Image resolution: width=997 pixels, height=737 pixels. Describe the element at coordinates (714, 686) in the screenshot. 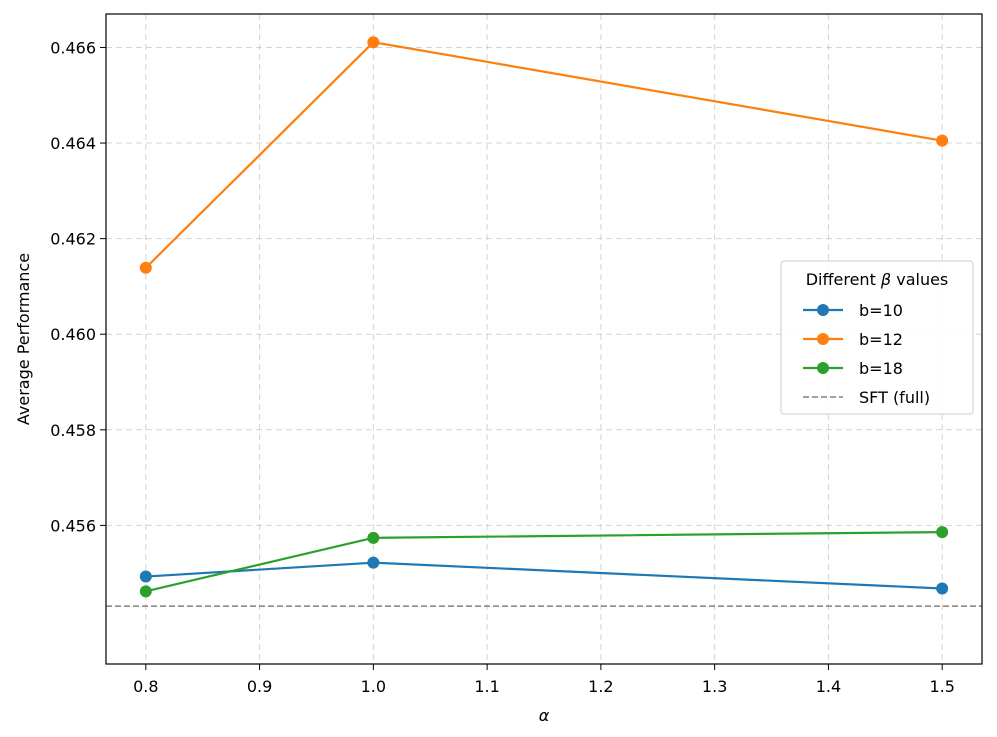

I see `x-tick-label: 1.3` at that location.